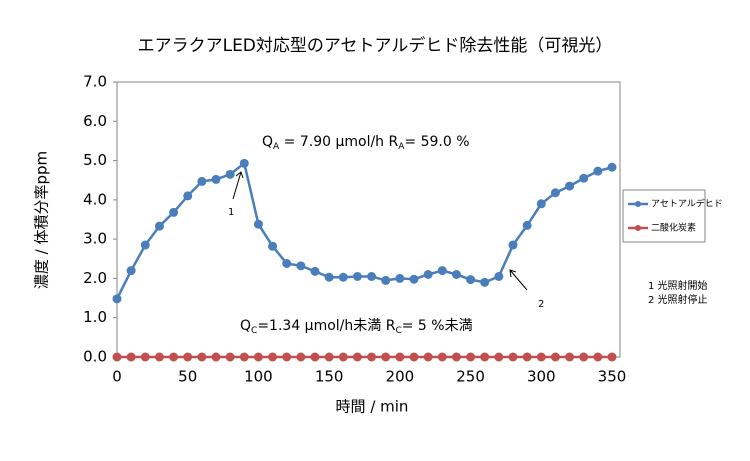  What do you see at coordinates (664, 216) in the screenshot?
I see `legend-box` at bounding box center [664, 216].